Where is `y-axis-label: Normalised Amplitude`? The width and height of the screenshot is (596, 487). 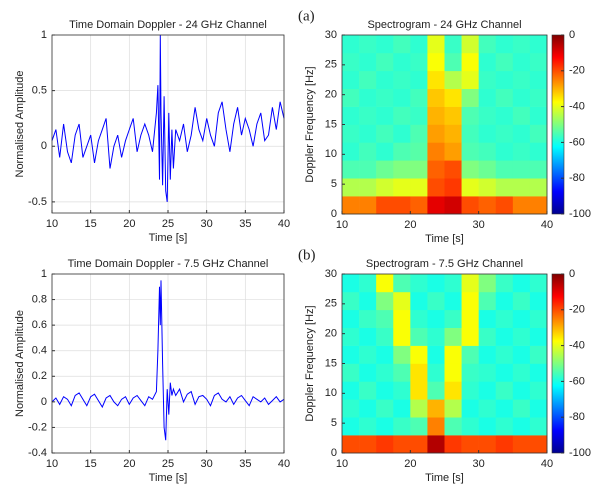 y-axis-label: Normalised Amplitude is located at coordinates (20, 124).